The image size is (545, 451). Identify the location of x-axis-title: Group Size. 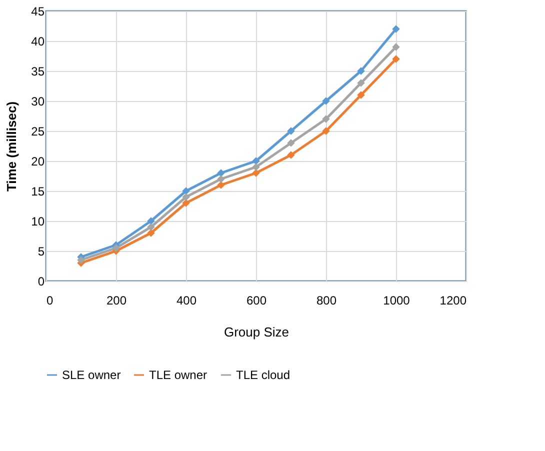
(257, 332).